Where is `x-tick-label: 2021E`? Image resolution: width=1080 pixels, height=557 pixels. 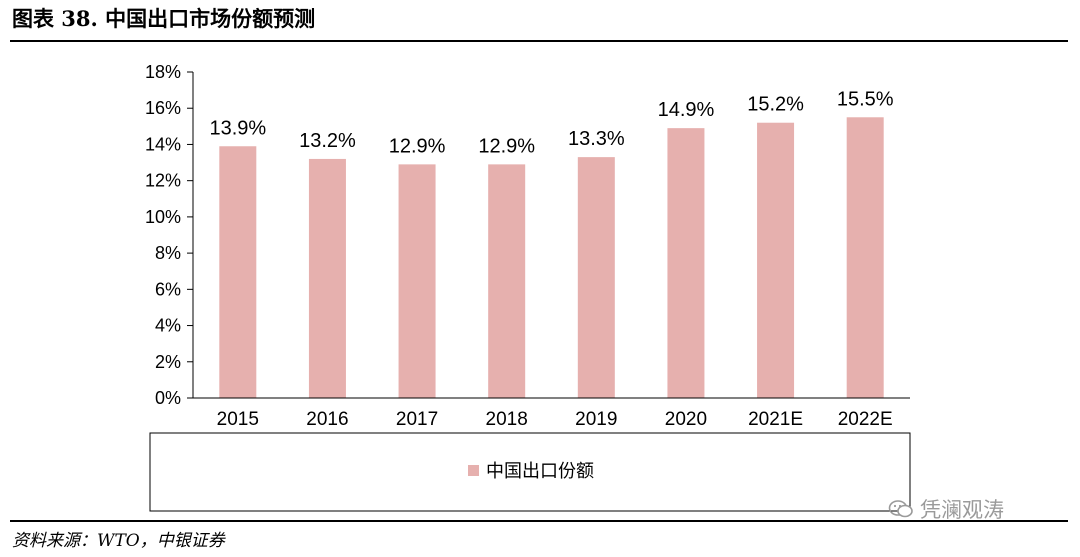
x-tick-label: 2021E is located at coordinates (775, 419).